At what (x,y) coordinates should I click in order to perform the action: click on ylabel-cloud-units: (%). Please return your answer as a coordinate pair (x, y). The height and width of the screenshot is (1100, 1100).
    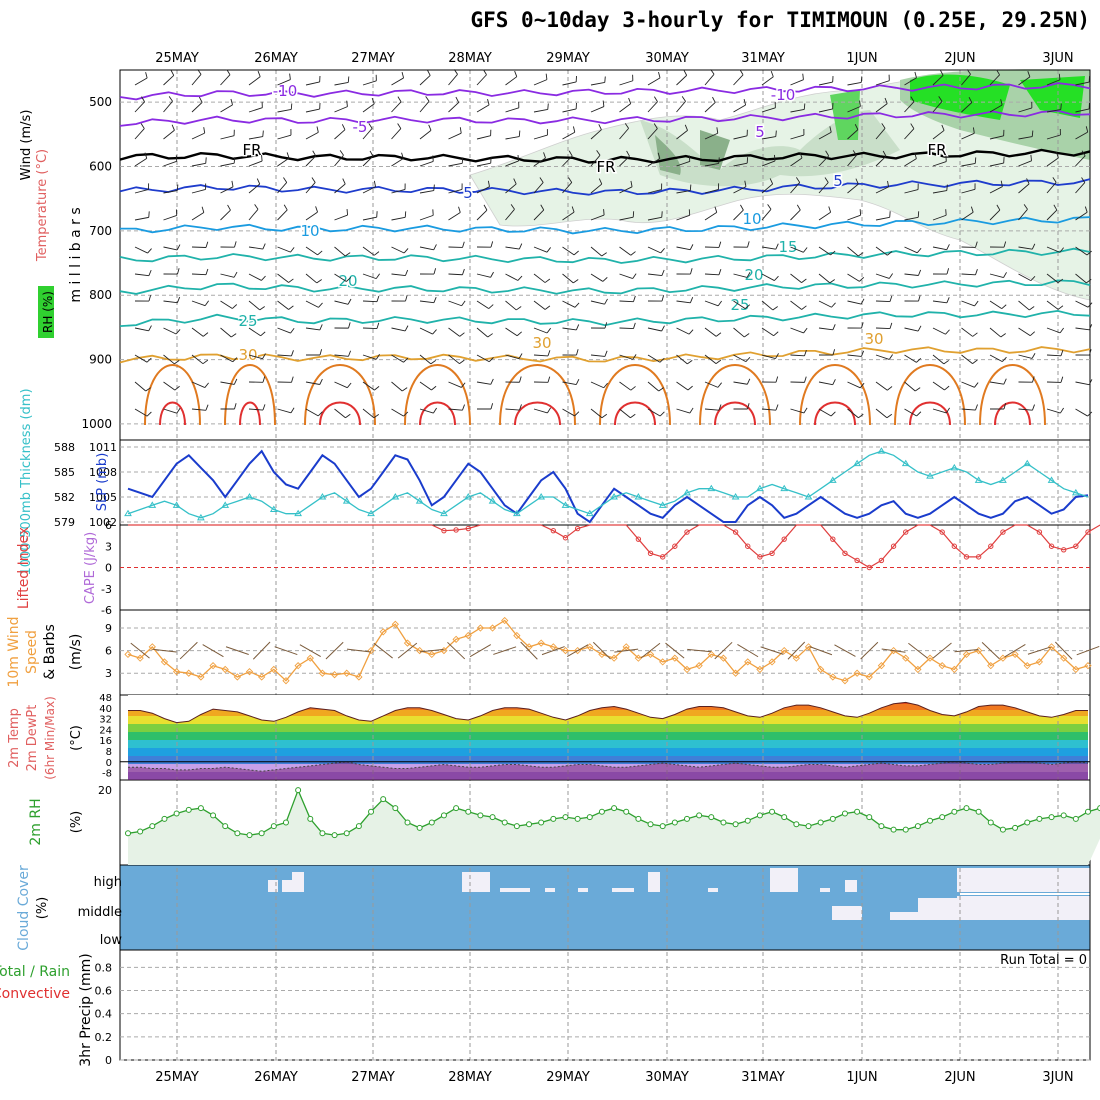
    Looking at the image, I should click on (42, 908).